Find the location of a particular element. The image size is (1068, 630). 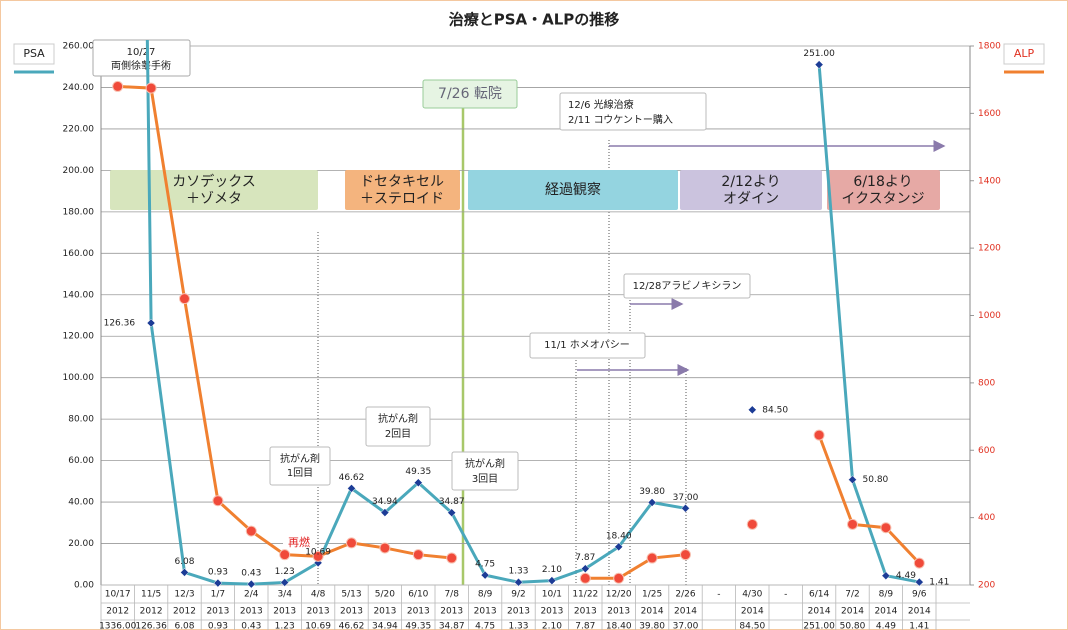

data-label: 50.80 is located at coordinates (876, 480).